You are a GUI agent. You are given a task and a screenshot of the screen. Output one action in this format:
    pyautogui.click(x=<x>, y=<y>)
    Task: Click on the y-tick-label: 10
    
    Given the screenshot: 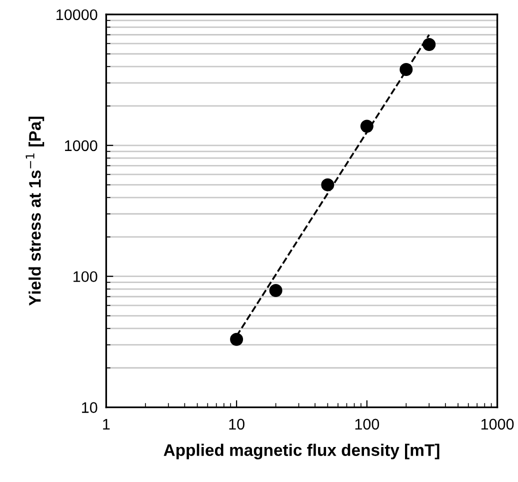 What is the action you would take?
    pyautogui.click(x=90, y=407)
    